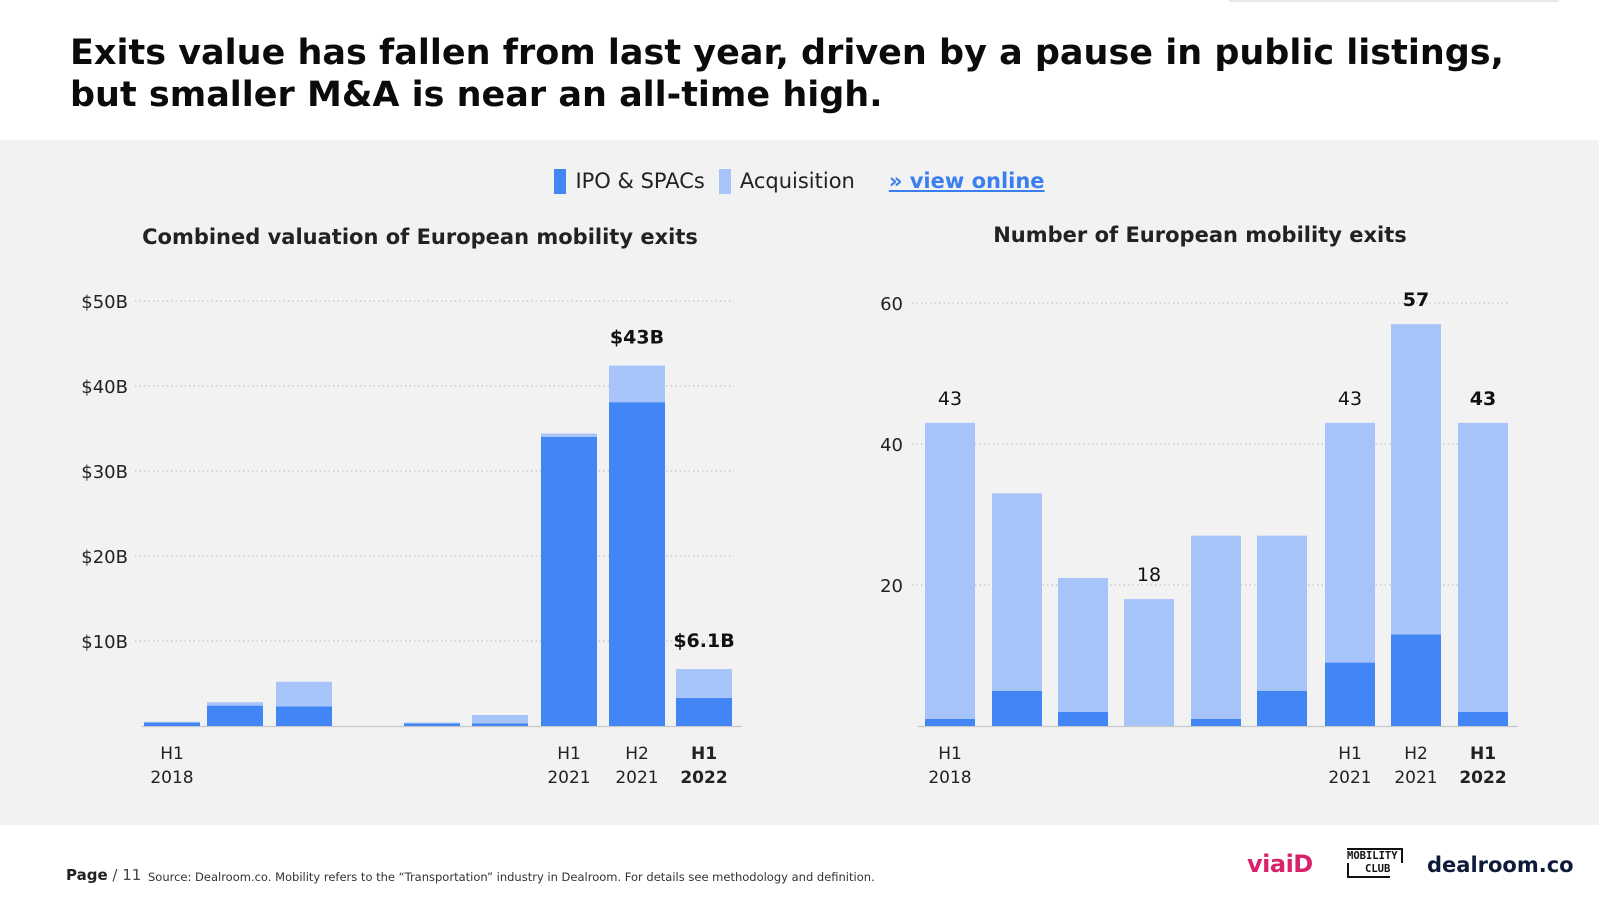  What do you see at coordinates (104, 302) in the screenshot?
I see `y-tick-label: $50B` at bounding box center [104, 302].